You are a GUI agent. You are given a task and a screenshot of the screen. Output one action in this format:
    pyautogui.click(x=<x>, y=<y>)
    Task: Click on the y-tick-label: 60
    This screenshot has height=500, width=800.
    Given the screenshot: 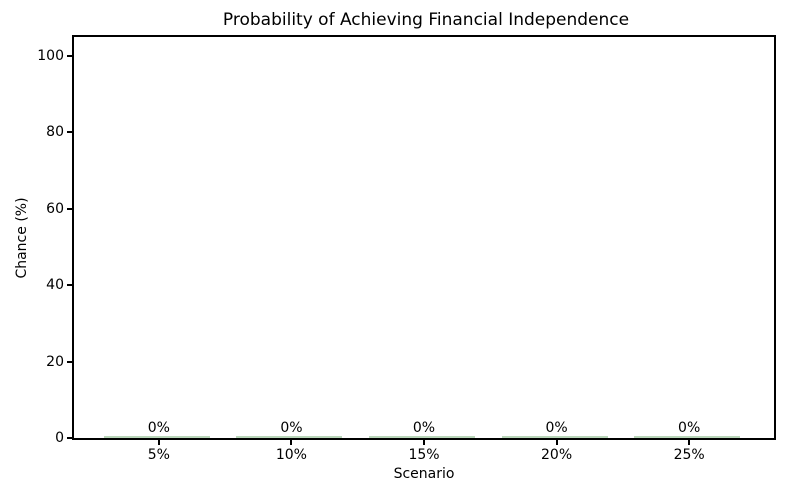 What is the action you would take?
    pyautogui.click(x=55, y=208)
    